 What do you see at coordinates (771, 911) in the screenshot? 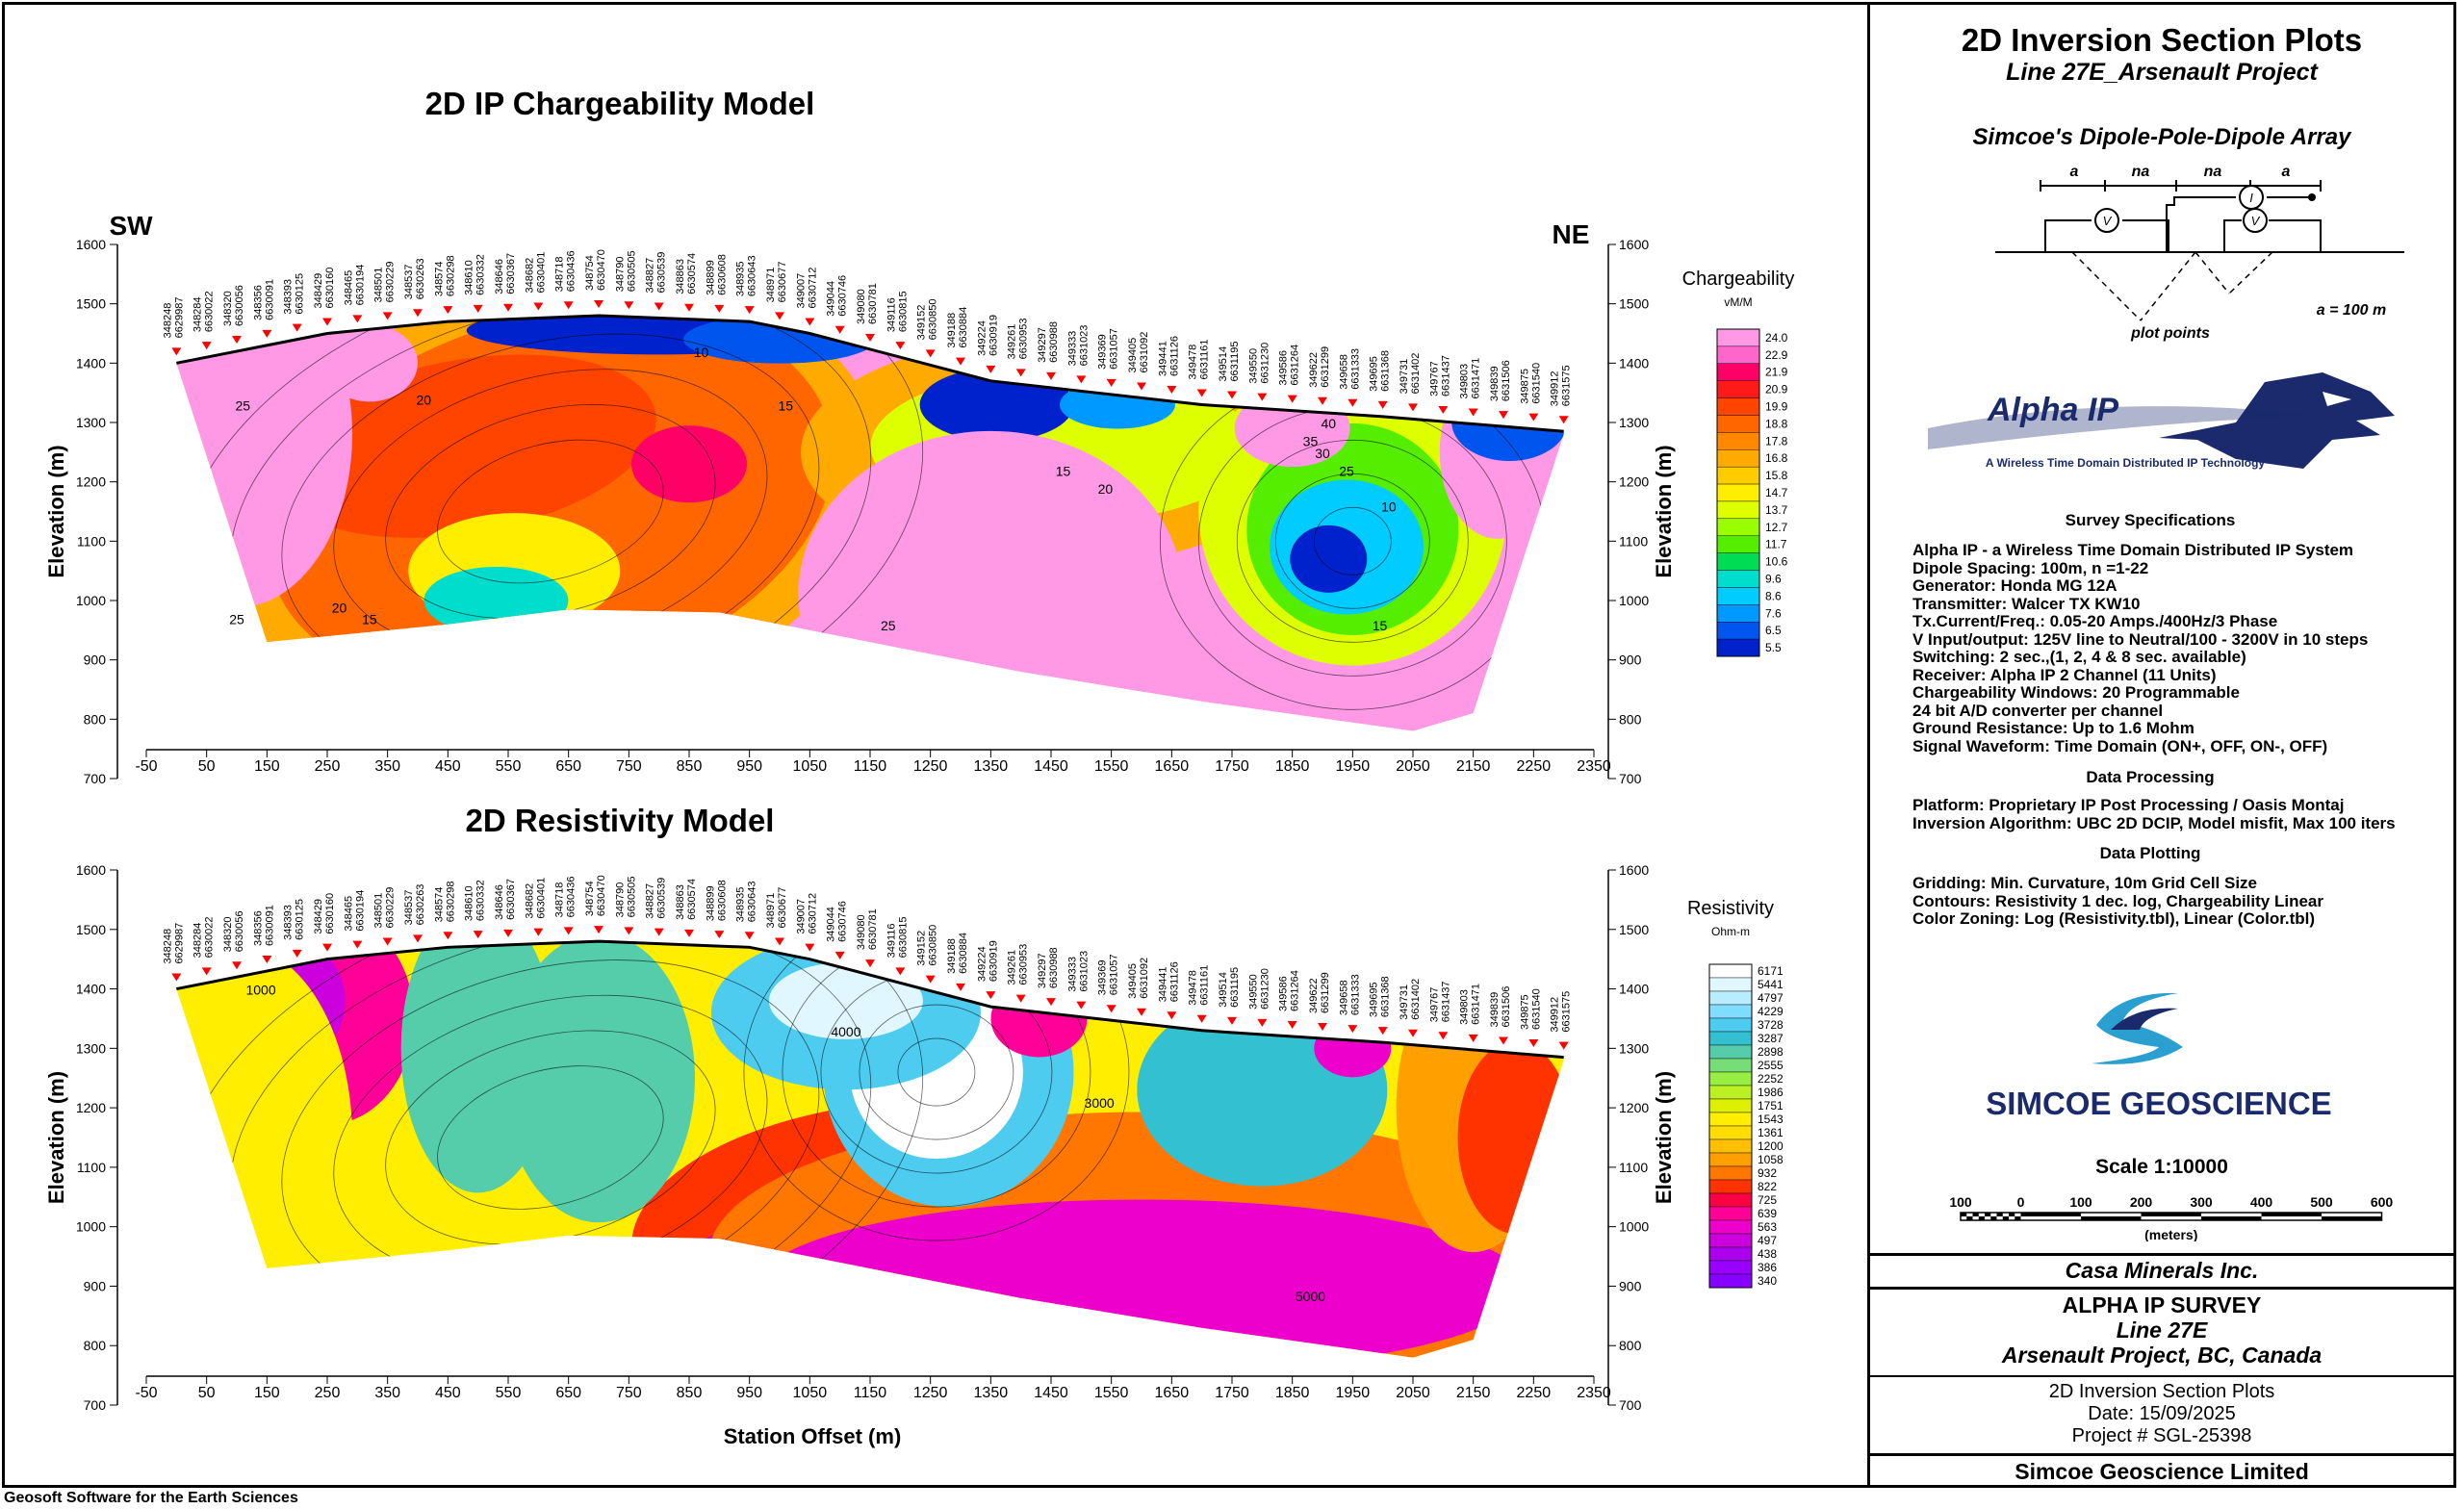
I see `station-label: 348971` at bounding box center [771, 911].